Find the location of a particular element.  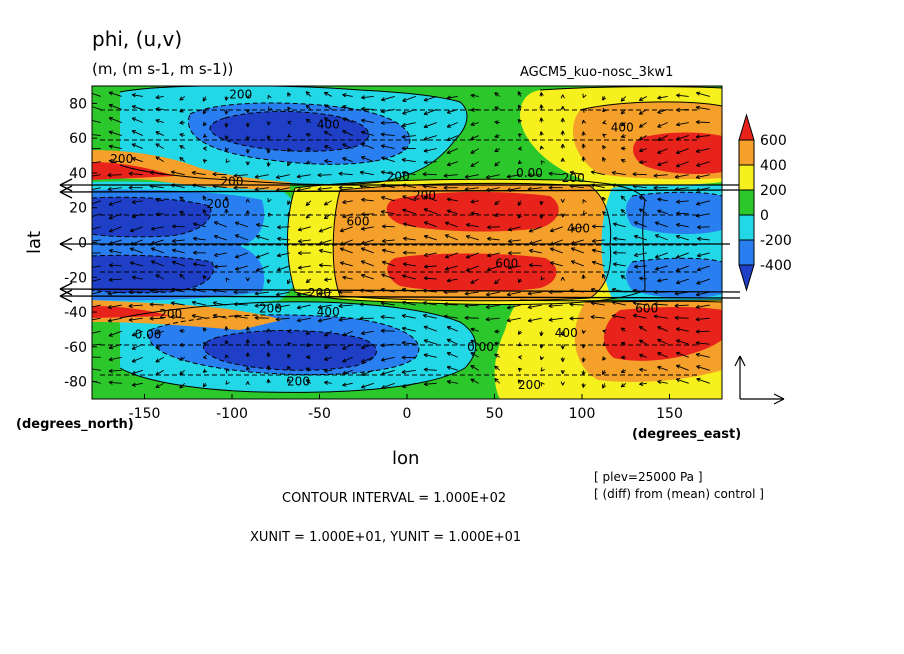

colorbar-label: -200 is located at coordinates (776, 241).